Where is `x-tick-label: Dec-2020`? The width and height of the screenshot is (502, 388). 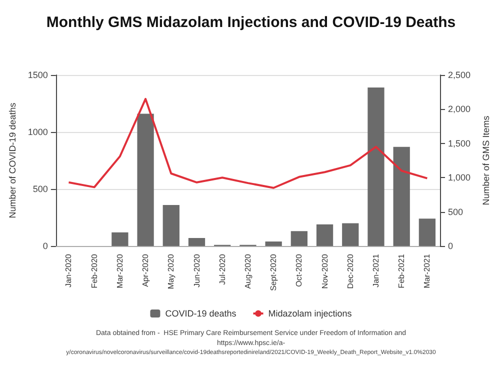
x-tick-label: Dec-2020 is located at coordinates (350, 271).